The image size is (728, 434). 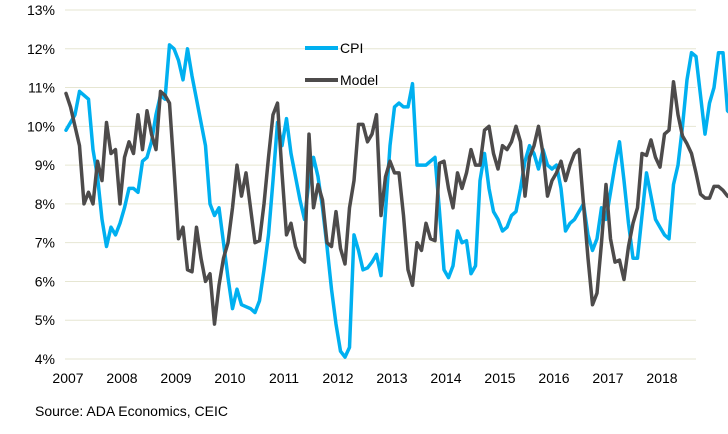 I want to click on y-tick-label: 12%, so click(x=41, y=49).